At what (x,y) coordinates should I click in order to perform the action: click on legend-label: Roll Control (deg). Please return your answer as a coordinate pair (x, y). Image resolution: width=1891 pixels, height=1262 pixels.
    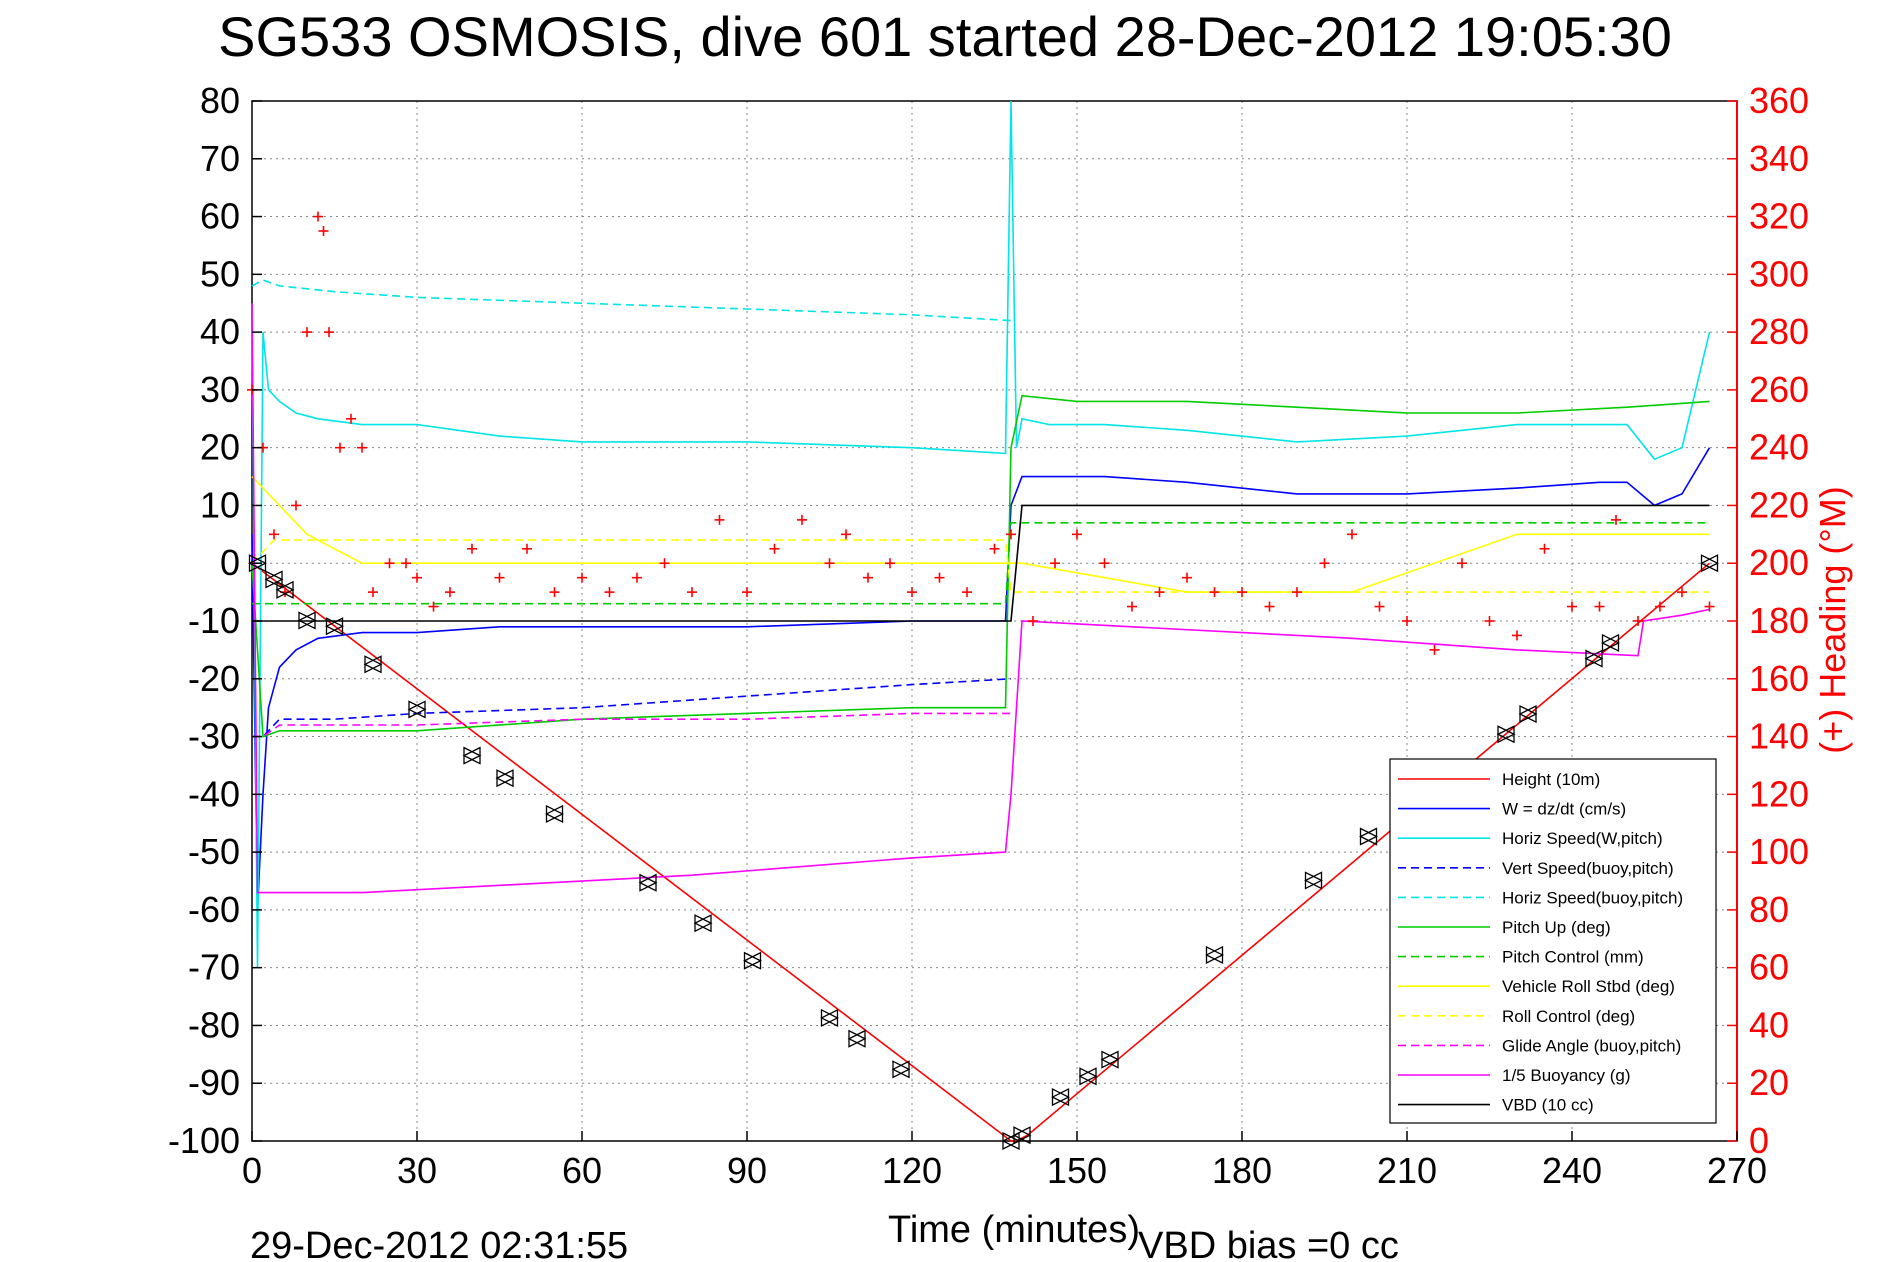
    Looking at the image, I should click on (1568, 1016).